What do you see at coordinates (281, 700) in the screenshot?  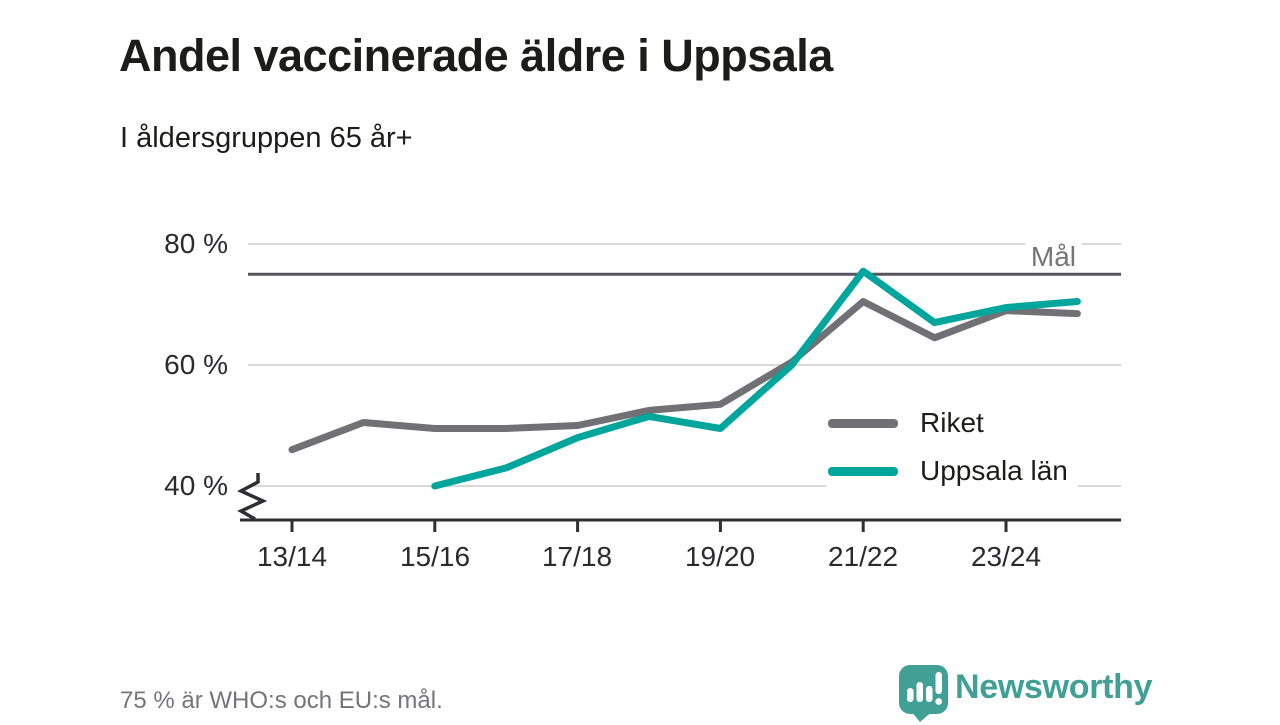 I see `footer-note: 75 % är WHO:s och EU:s mål.` at bounding box center [281, 700].